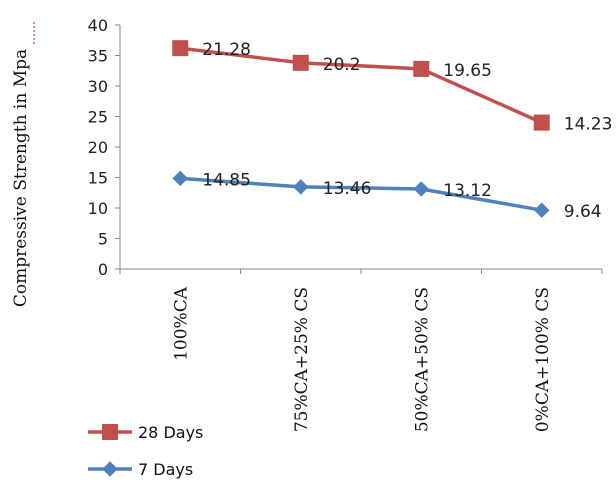 This screenshot has width=616, height=485. I want to click on legend-label: 7 Days, so click(165, 469).